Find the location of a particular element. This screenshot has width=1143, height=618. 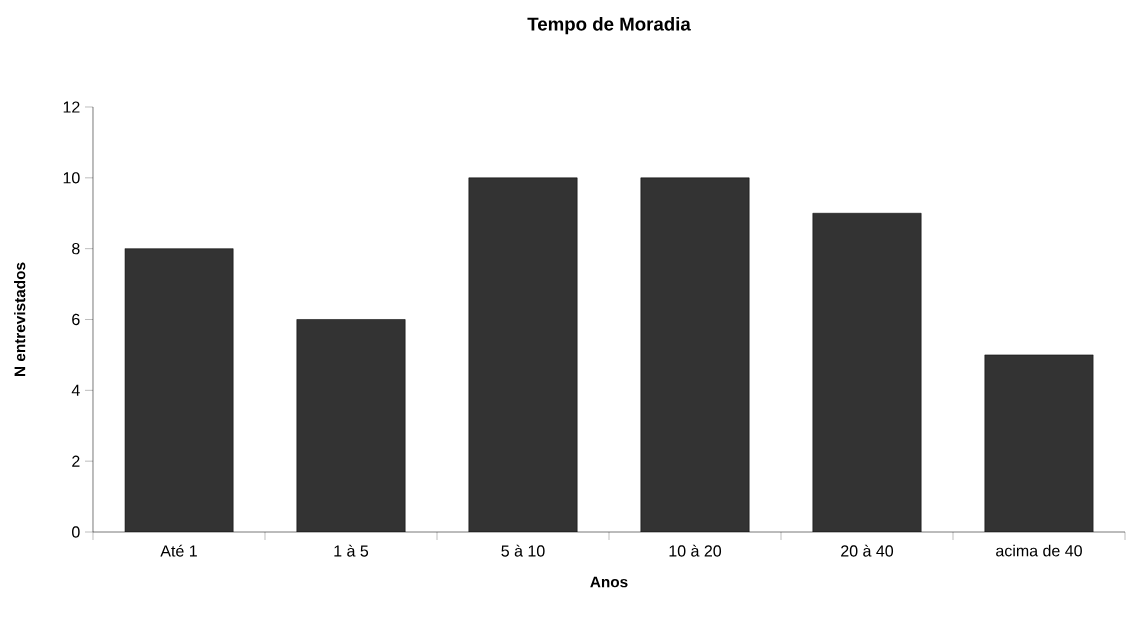

x-tick-label: 20 à 40 is located at coordinates (867, 550).